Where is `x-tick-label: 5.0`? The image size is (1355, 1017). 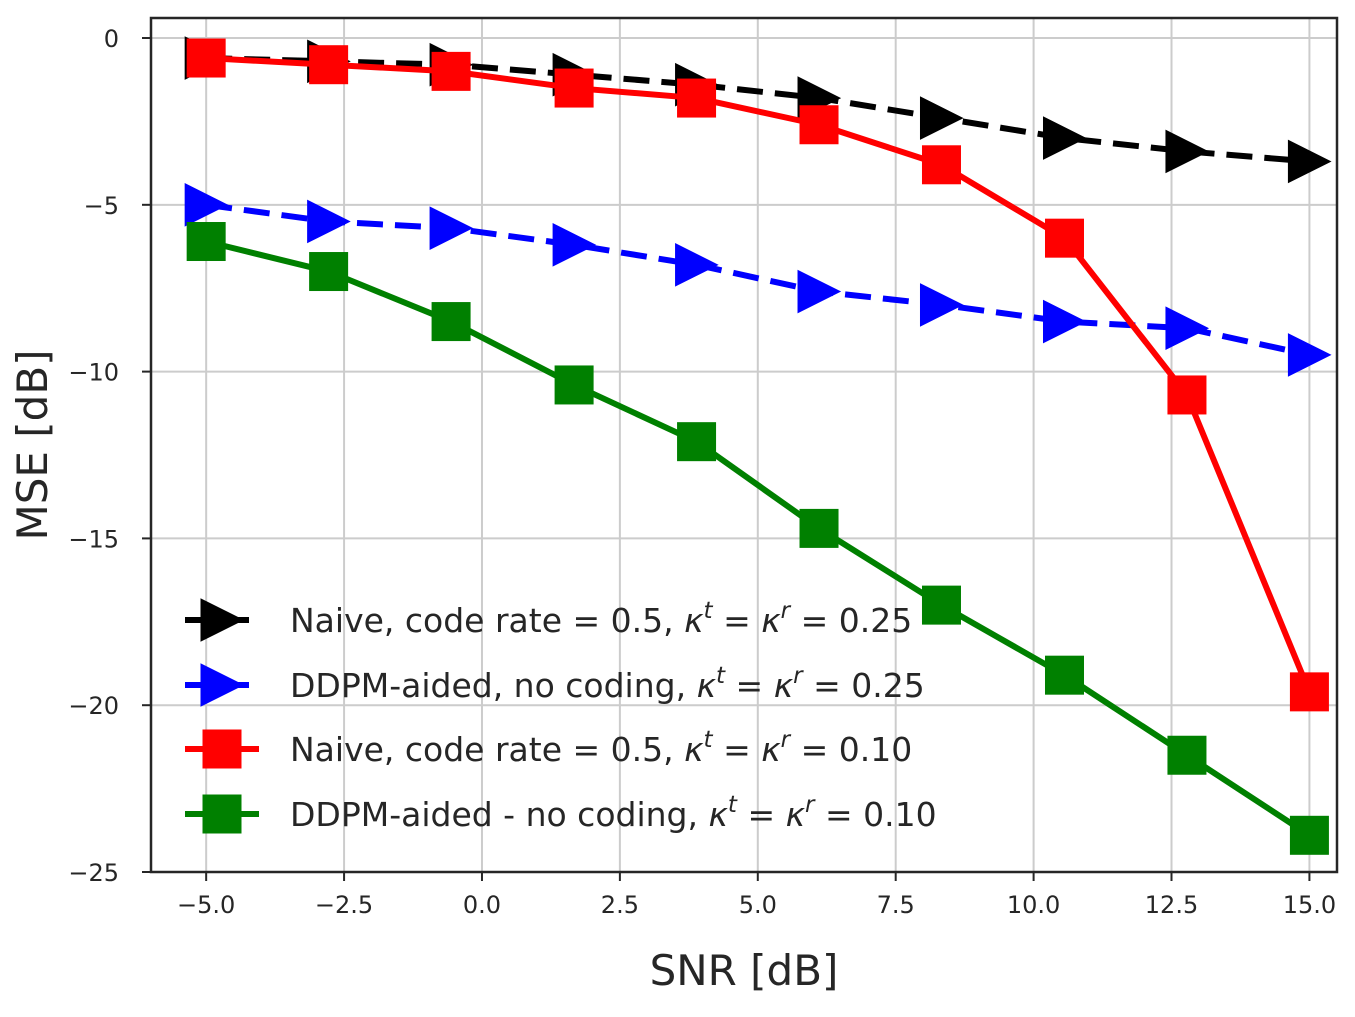 x-tick-label: 5.0 is located at coordinates (758, 905).